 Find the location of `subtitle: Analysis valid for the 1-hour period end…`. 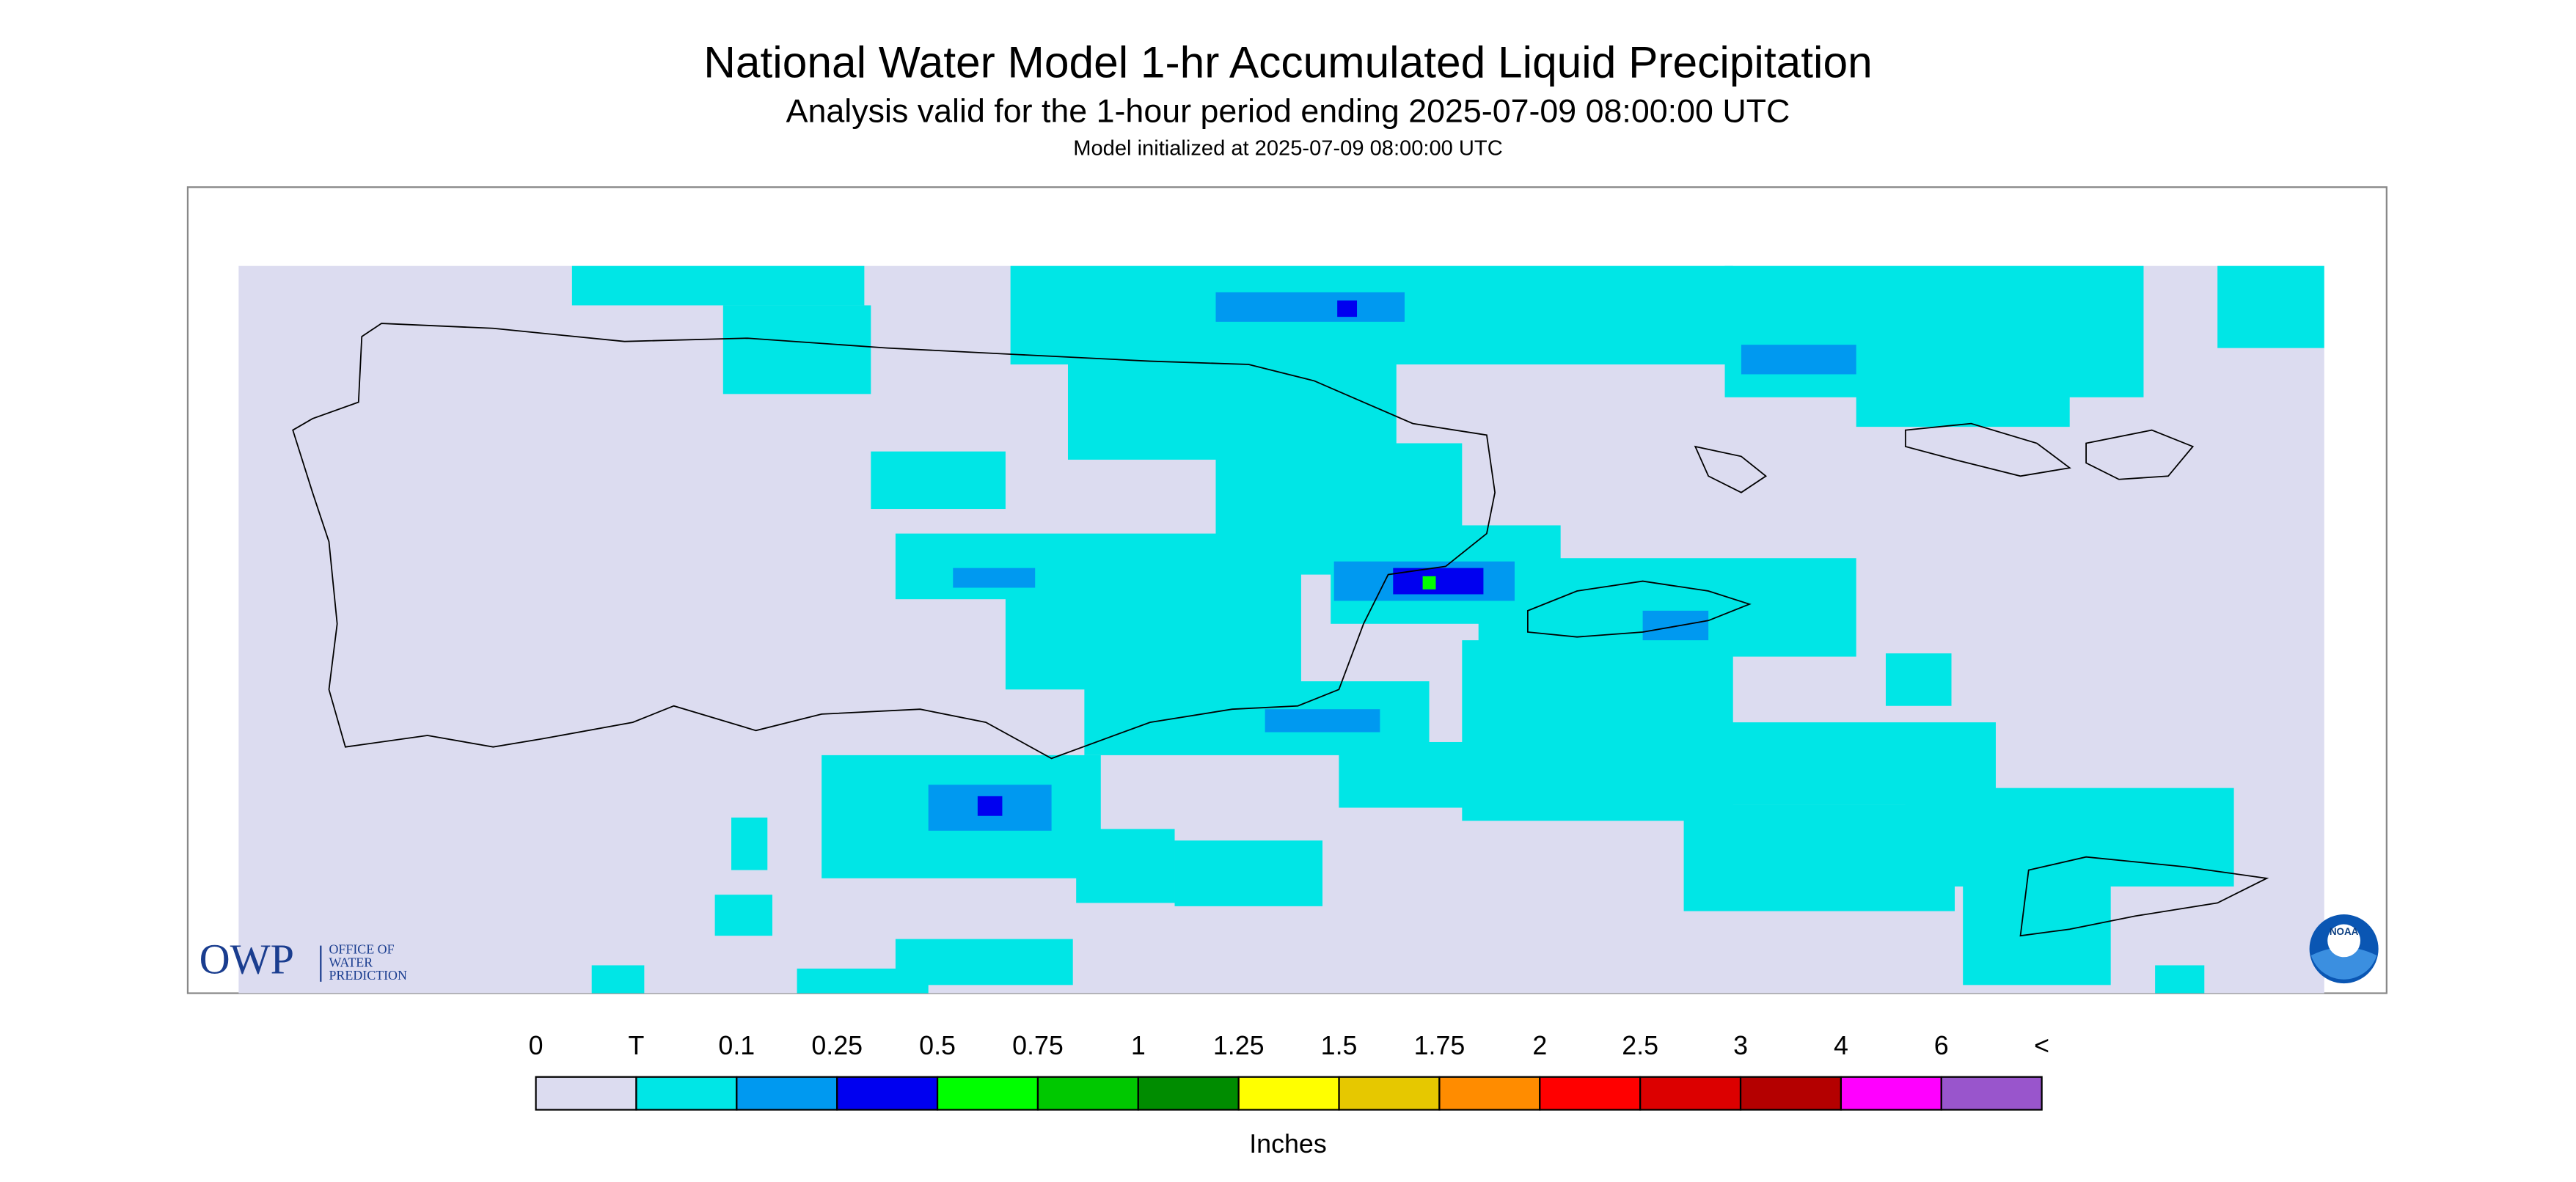

subtitle: Analysis valid for the 1-hour period end… is located at coordinates (1288, 110).